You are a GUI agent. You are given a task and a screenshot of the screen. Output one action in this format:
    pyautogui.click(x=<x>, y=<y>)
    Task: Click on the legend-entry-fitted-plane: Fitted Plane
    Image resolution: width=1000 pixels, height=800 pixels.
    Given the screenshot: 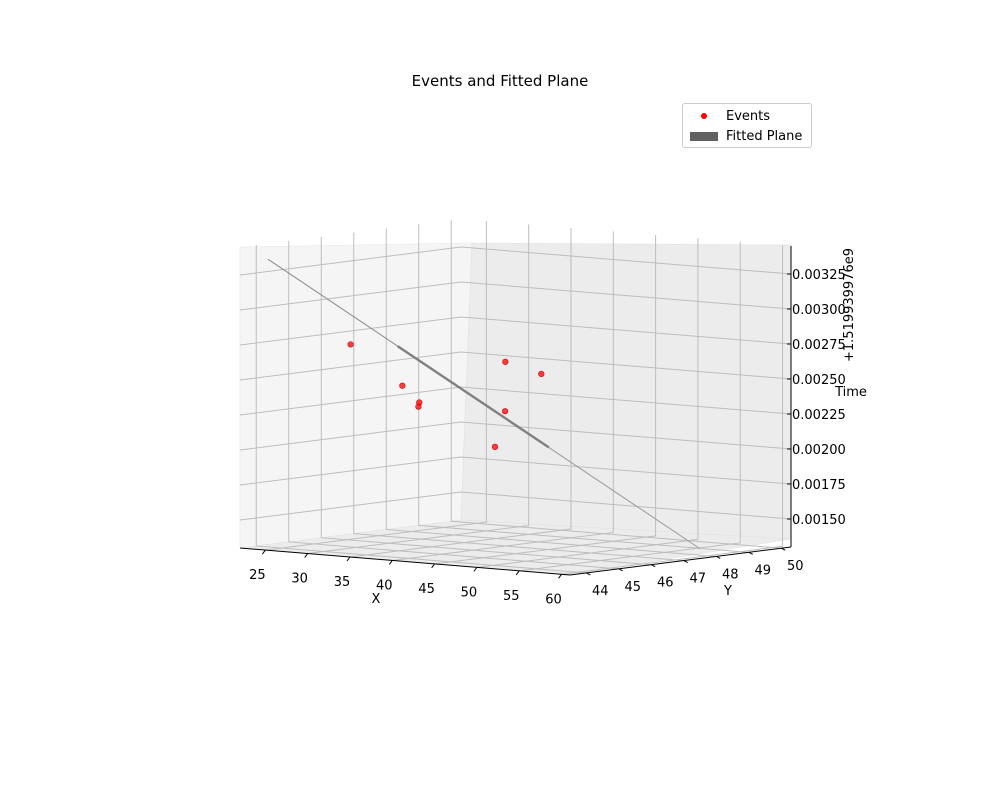 What is the action you would take?
    pyautogui.click(x=745, y=136)
    